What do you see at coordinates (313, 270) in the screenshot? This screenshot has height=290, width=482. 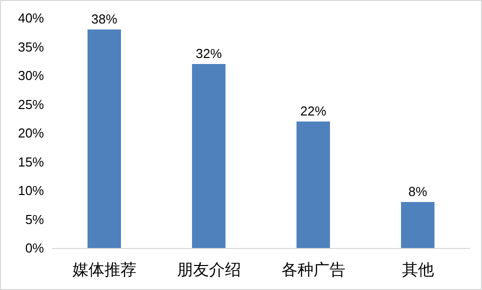 I see `x-tick-label: 各种广告` at bounding box center [313, 270].